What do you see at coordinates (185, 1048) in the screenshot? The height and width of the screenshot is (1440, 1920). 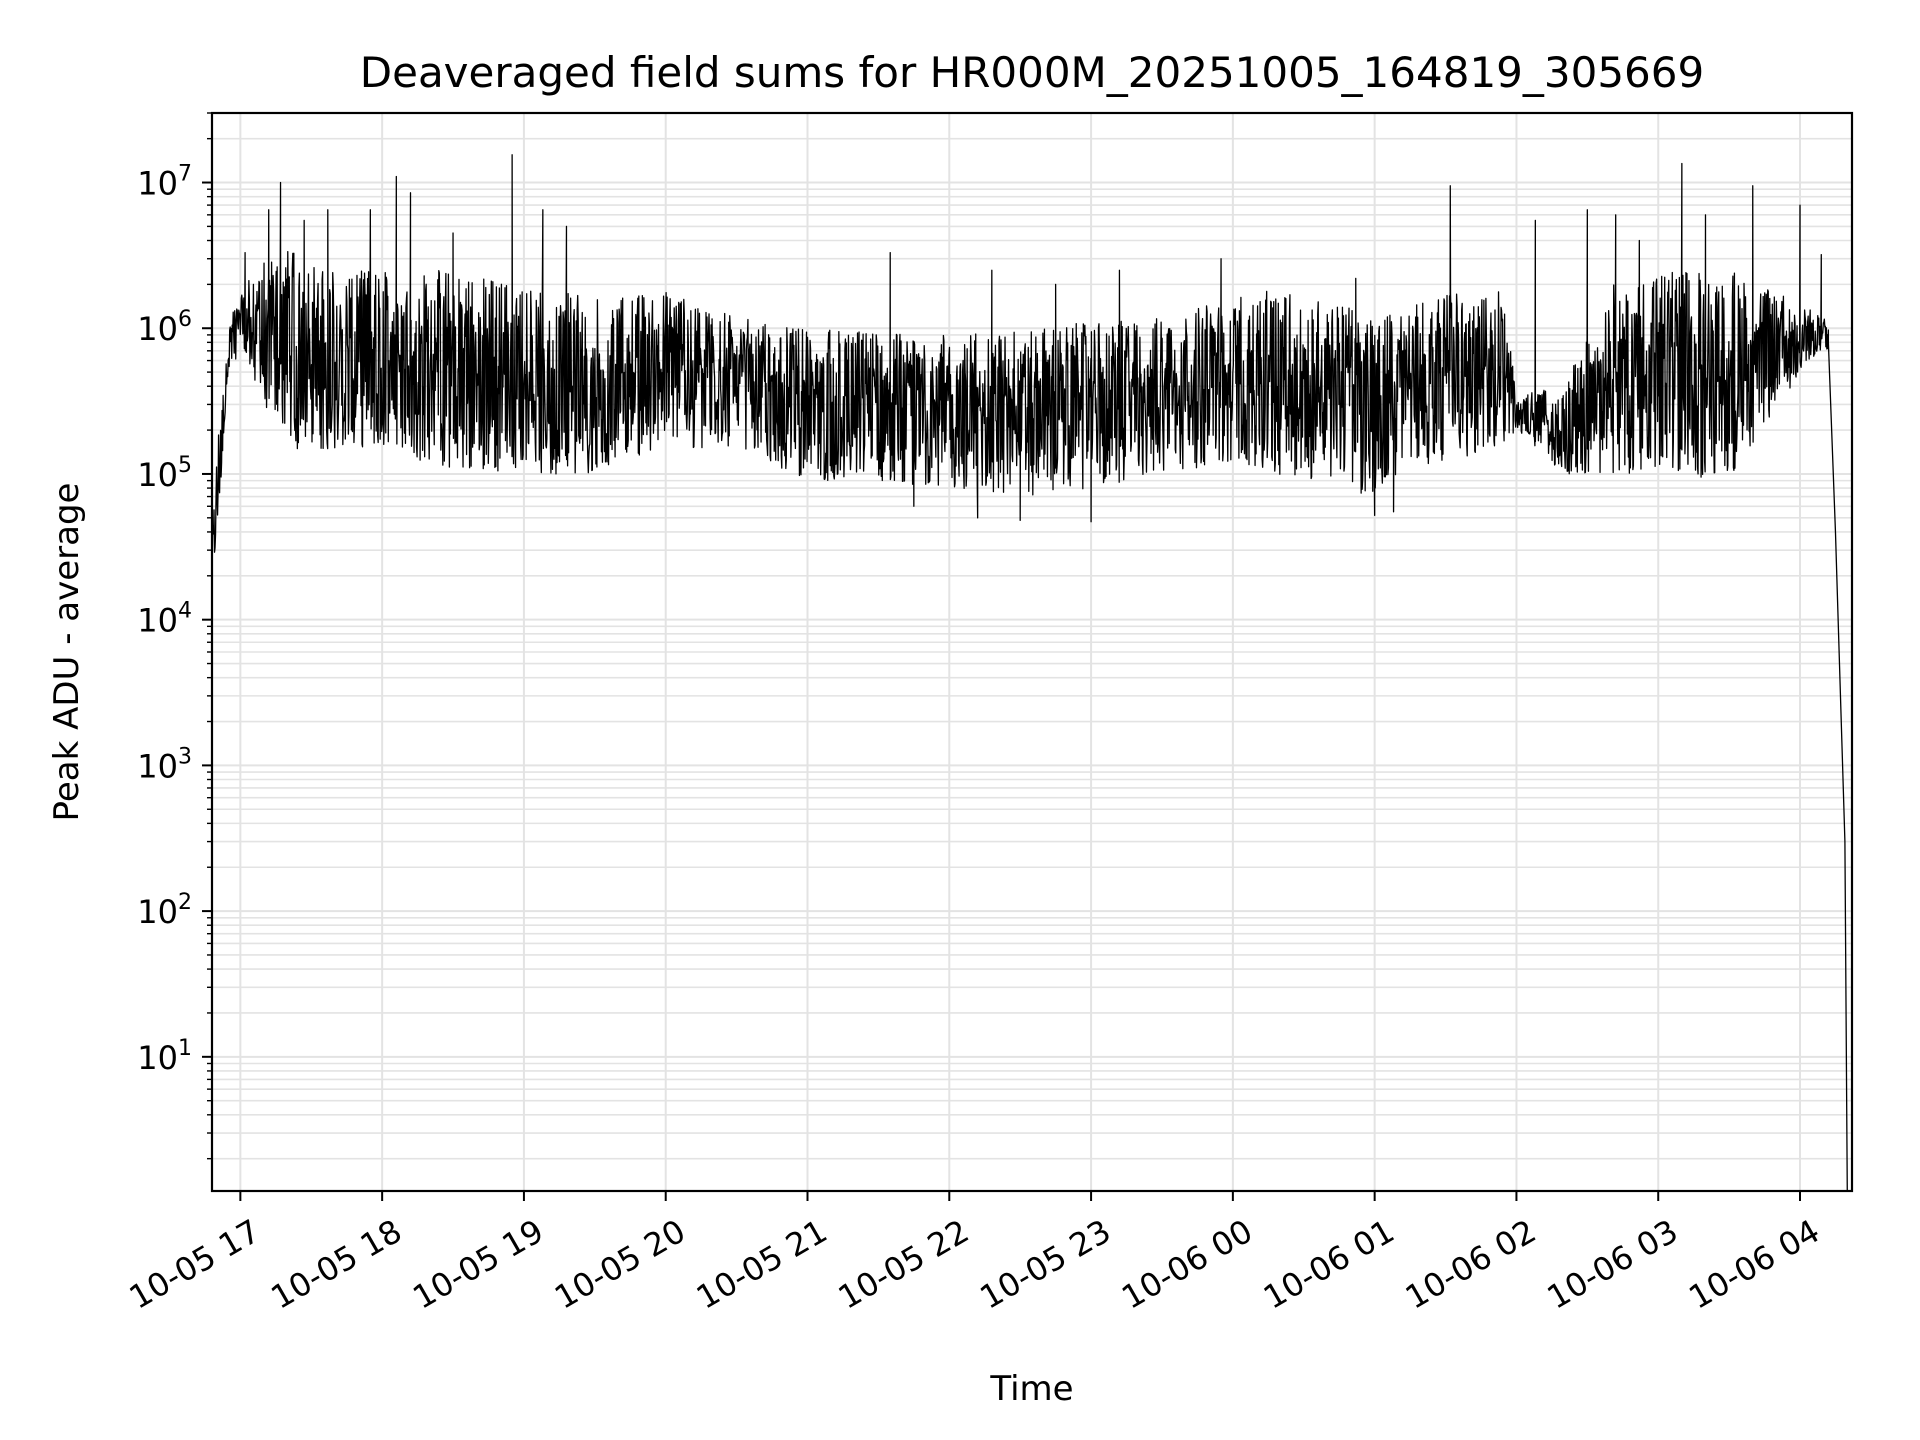 I see `y-tick-exponent: 1` at bounding box center [185, 1048].